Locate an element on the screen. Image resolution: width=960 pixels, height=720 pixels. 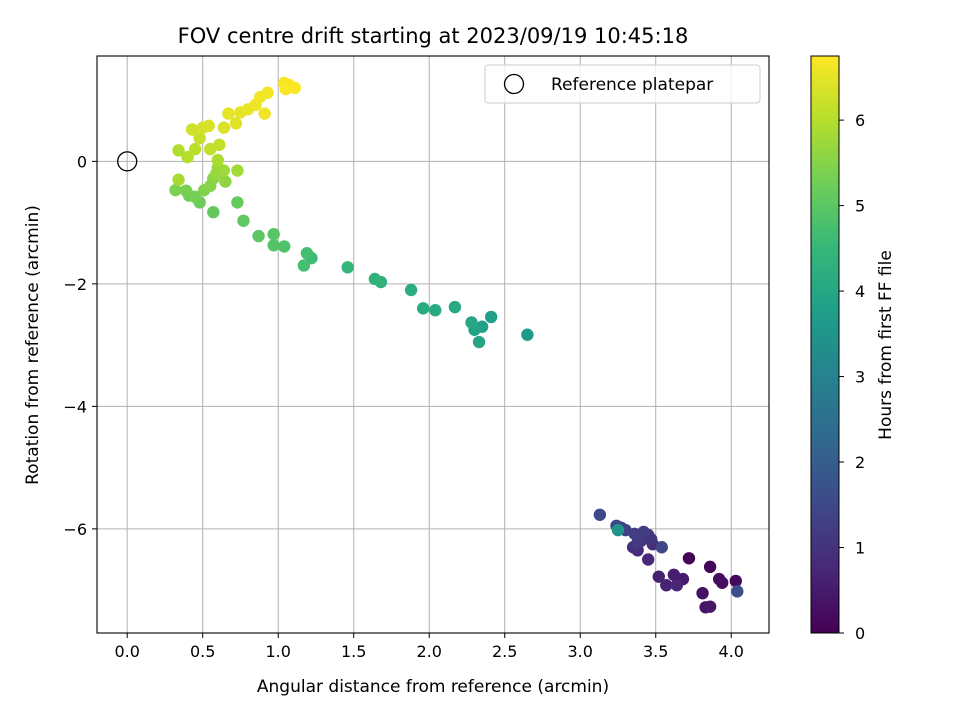
x-tick-label: 2.0 is located at coordinates (428, 651).